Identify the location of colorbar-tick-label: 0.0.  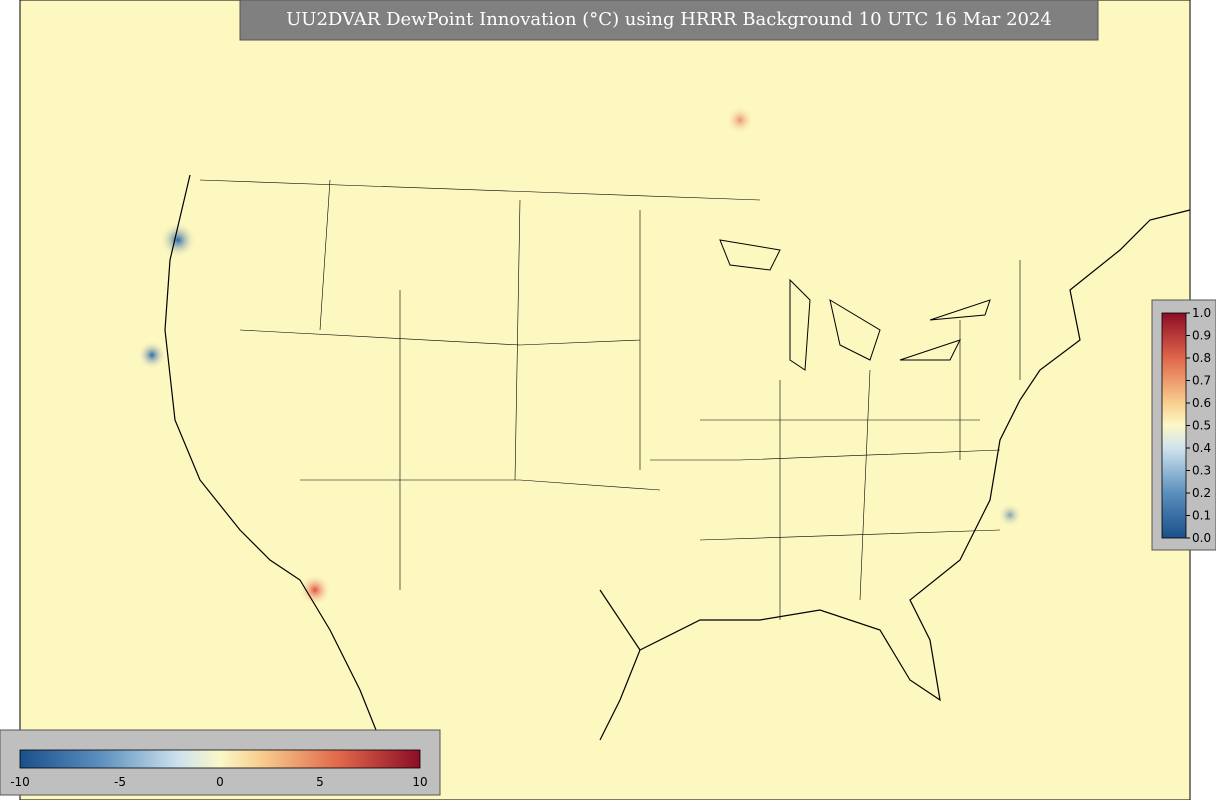
(1201, 538).